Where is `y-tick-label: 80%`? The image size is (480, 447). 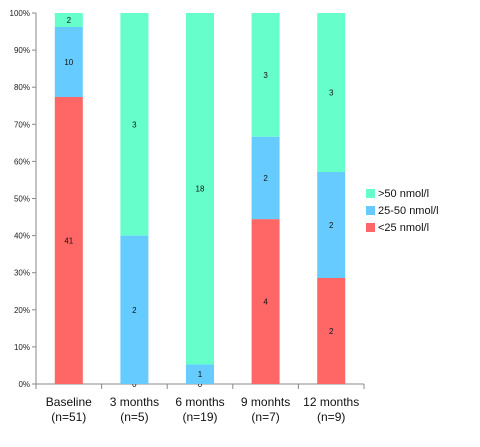
y-tick-label: 80% is located at coordinates (22, 87).